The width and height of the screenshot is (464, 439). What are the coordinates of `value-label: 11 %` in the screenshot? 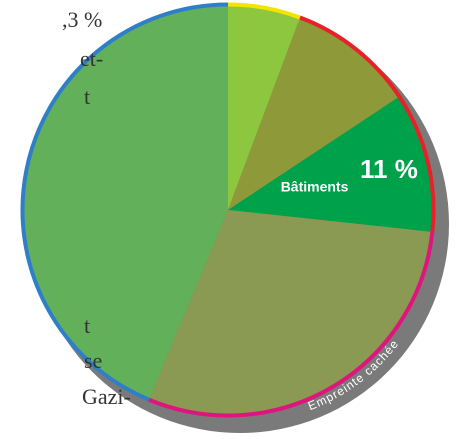 It's located at (389, 169).